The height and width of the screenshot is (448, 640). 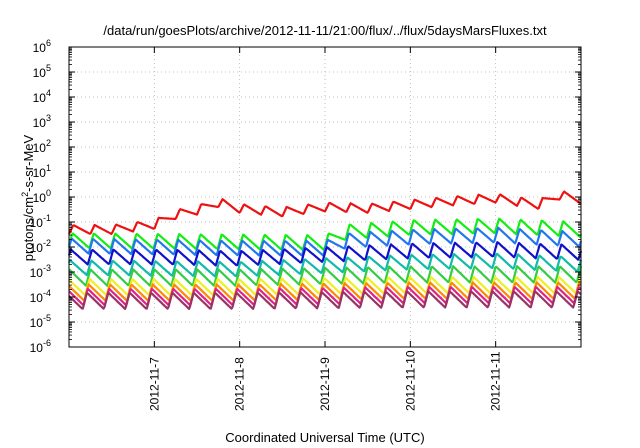 What do you see at coordinates (325, 384) in the screenshot?
I see `x-tick-label: 2012-11-9` at bounding box center [325, 384].